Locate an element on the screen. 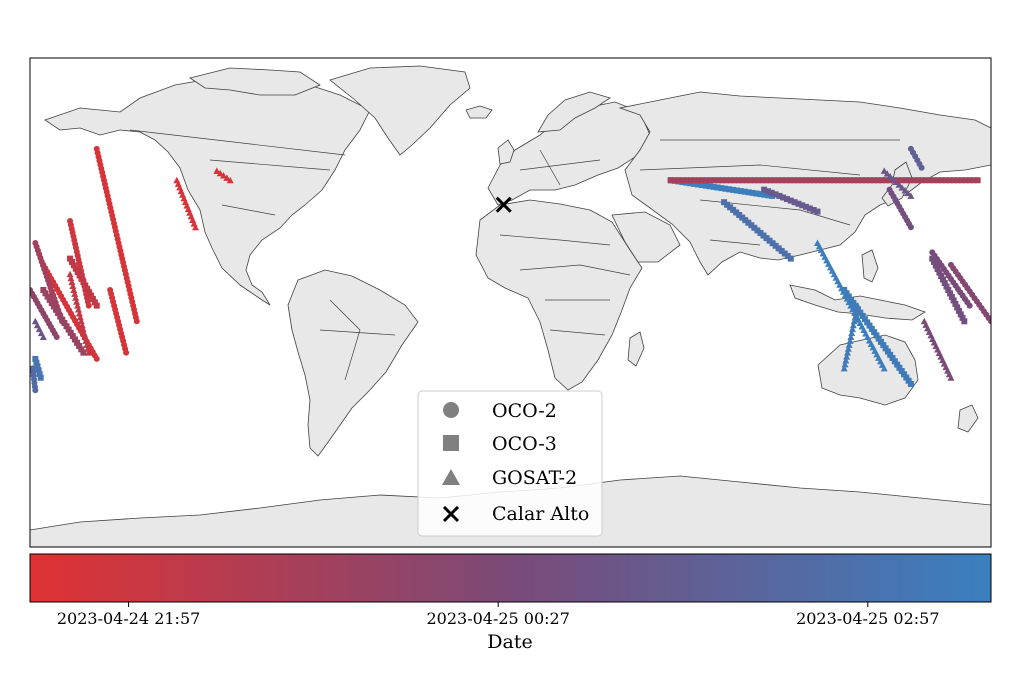 Image resolution: width=1024 pixels, height=683 pixels. land-madagascar is located at coordinates (636, 349).